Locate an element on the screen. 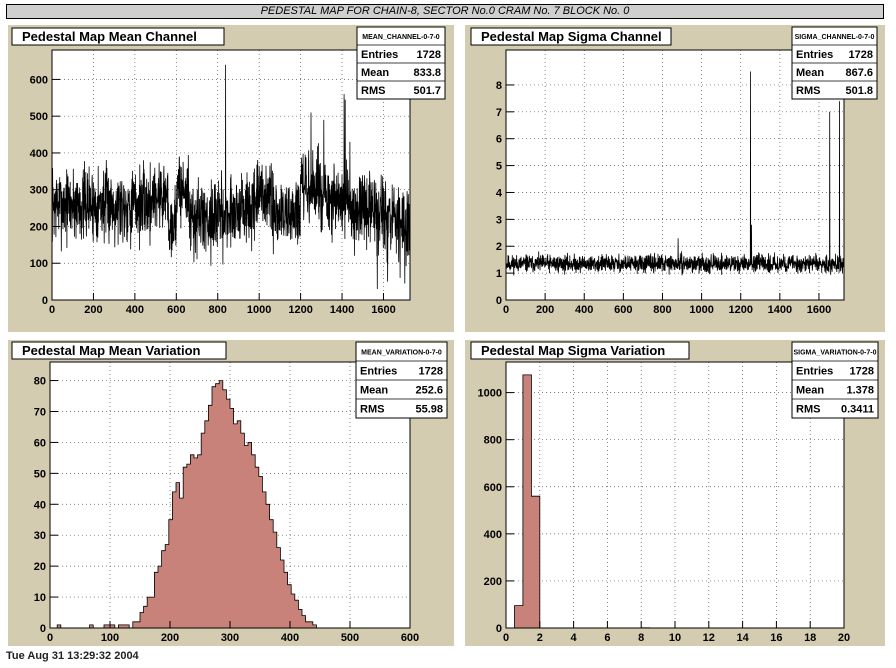 Image resolution: width=896 pixels, height=668 pixels. stats-name: SIGMA_VARIATION-0-7-0 is located at coordinates (835, 353).